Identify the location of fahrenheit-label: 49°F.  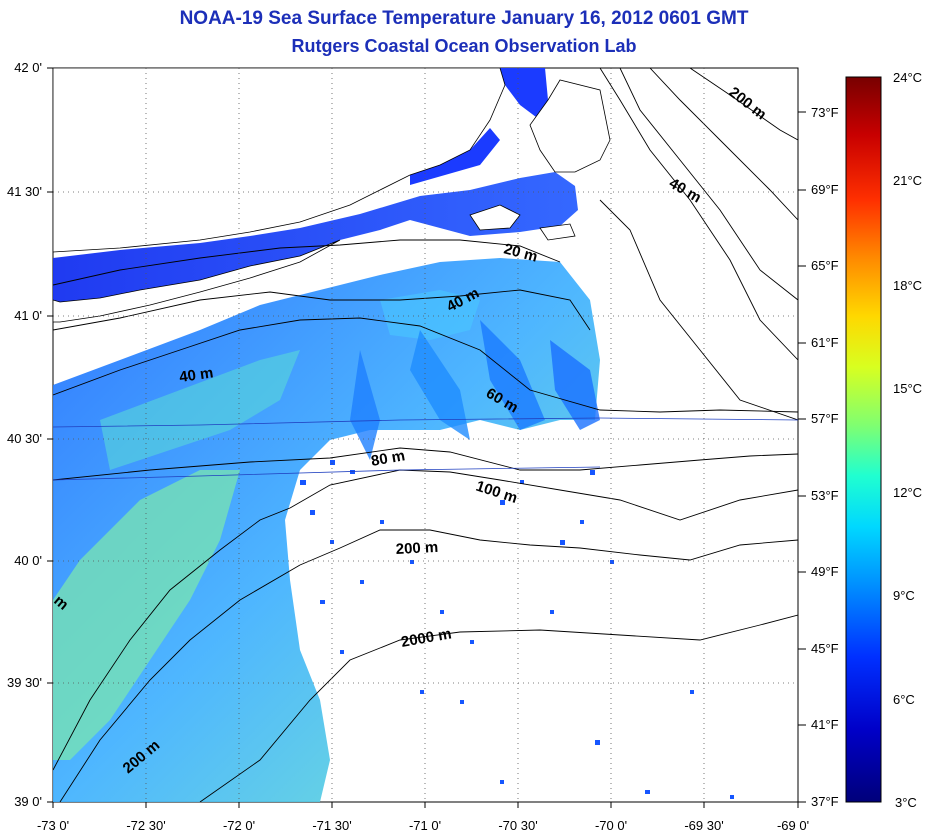
(825, 571).